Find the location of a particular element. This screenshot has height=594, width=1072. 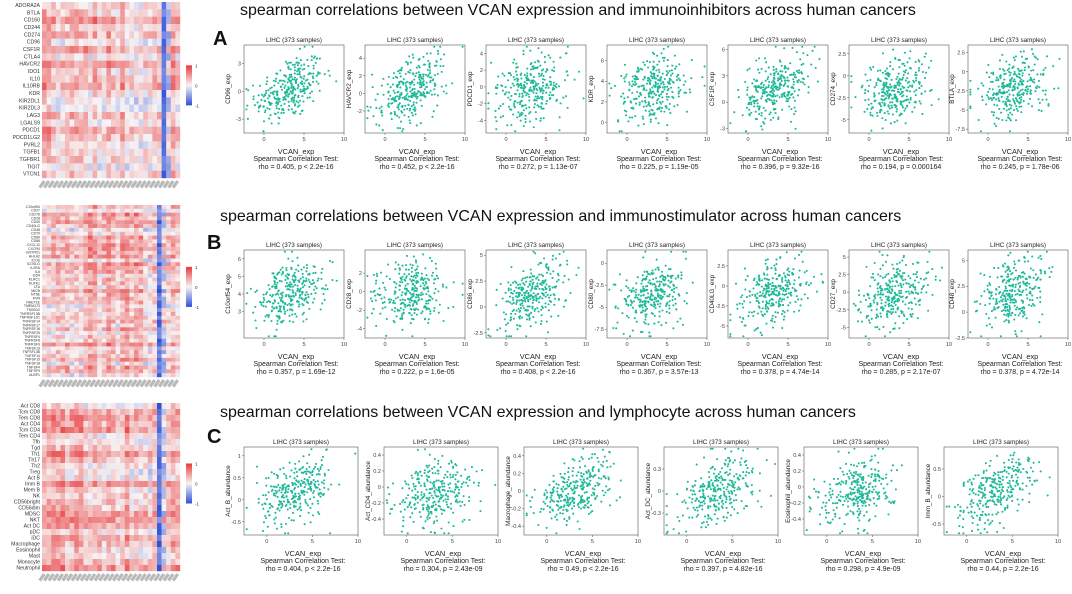

x-tick-label: 5 is located at coordinates (424, 140).